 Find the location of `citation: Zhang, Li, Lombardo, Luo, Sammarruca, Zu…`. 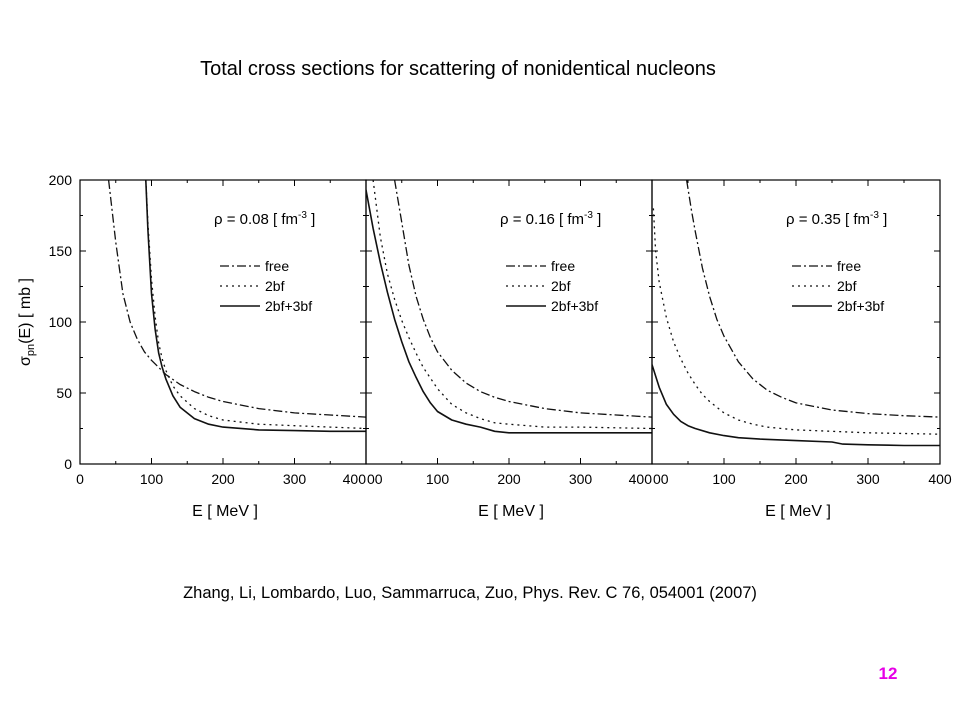

citation: Zhang, Li, Lombardo, Luo, Sammarruca, Zu… is located at coordinates (470, 593).